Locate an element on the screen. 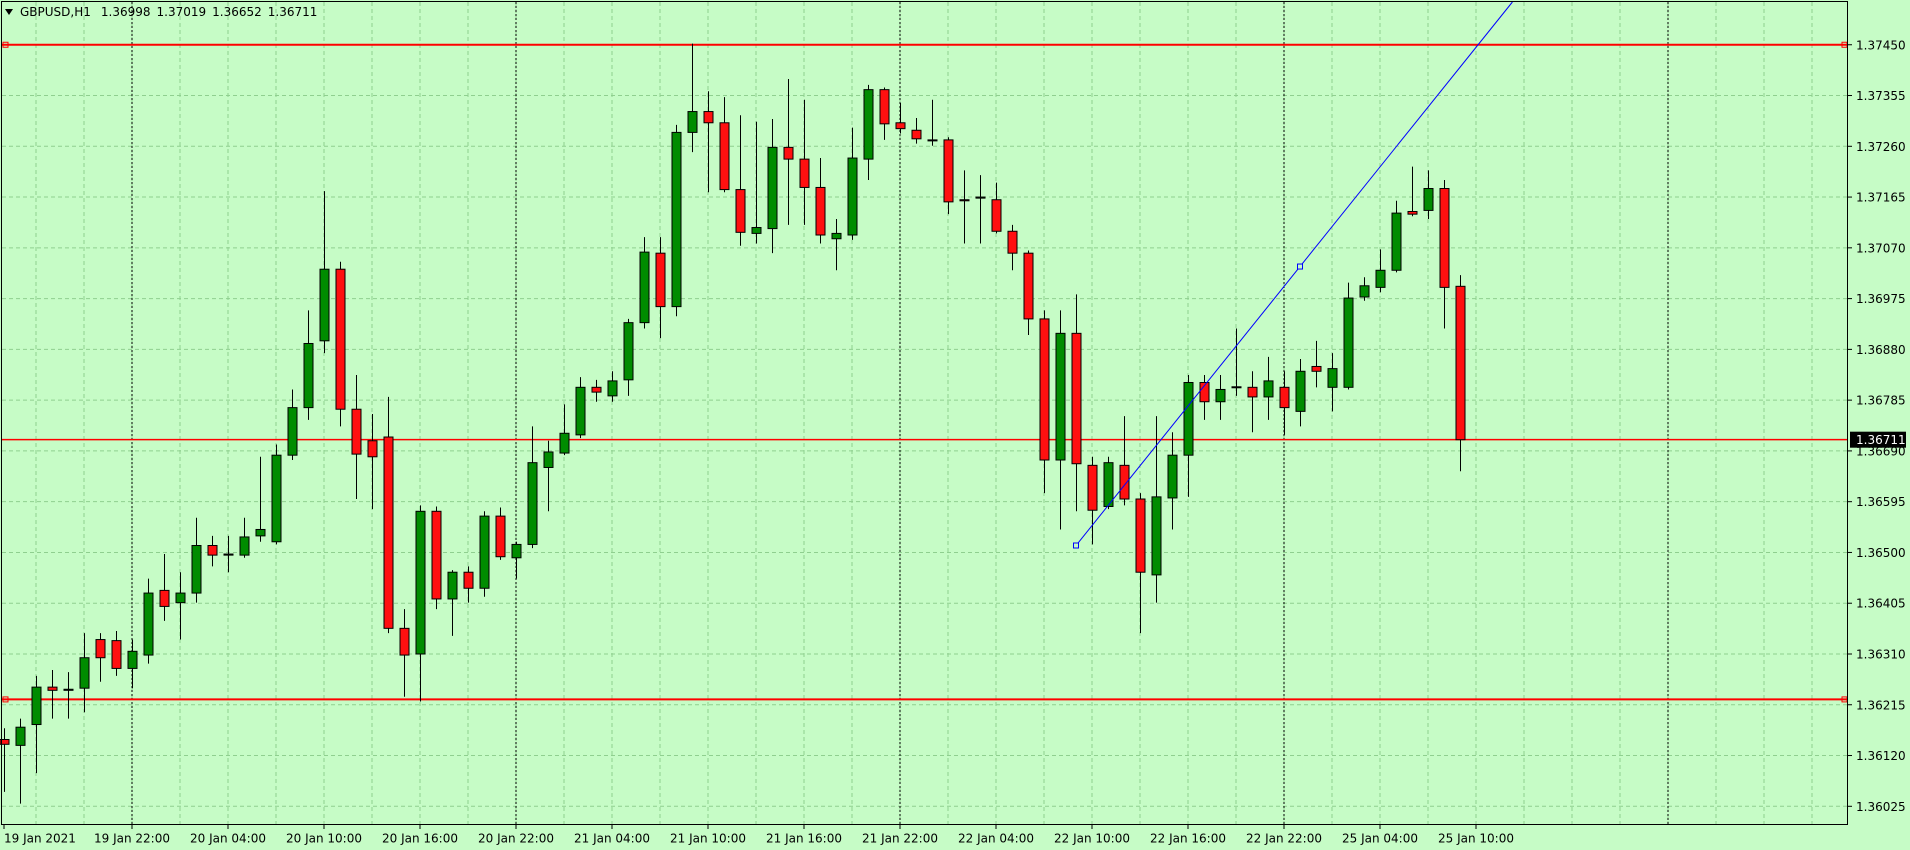 This screenshot has height=850, width=1910. x-tick-label: 20 Jan 16:00 is located at coordinates (420, 839).